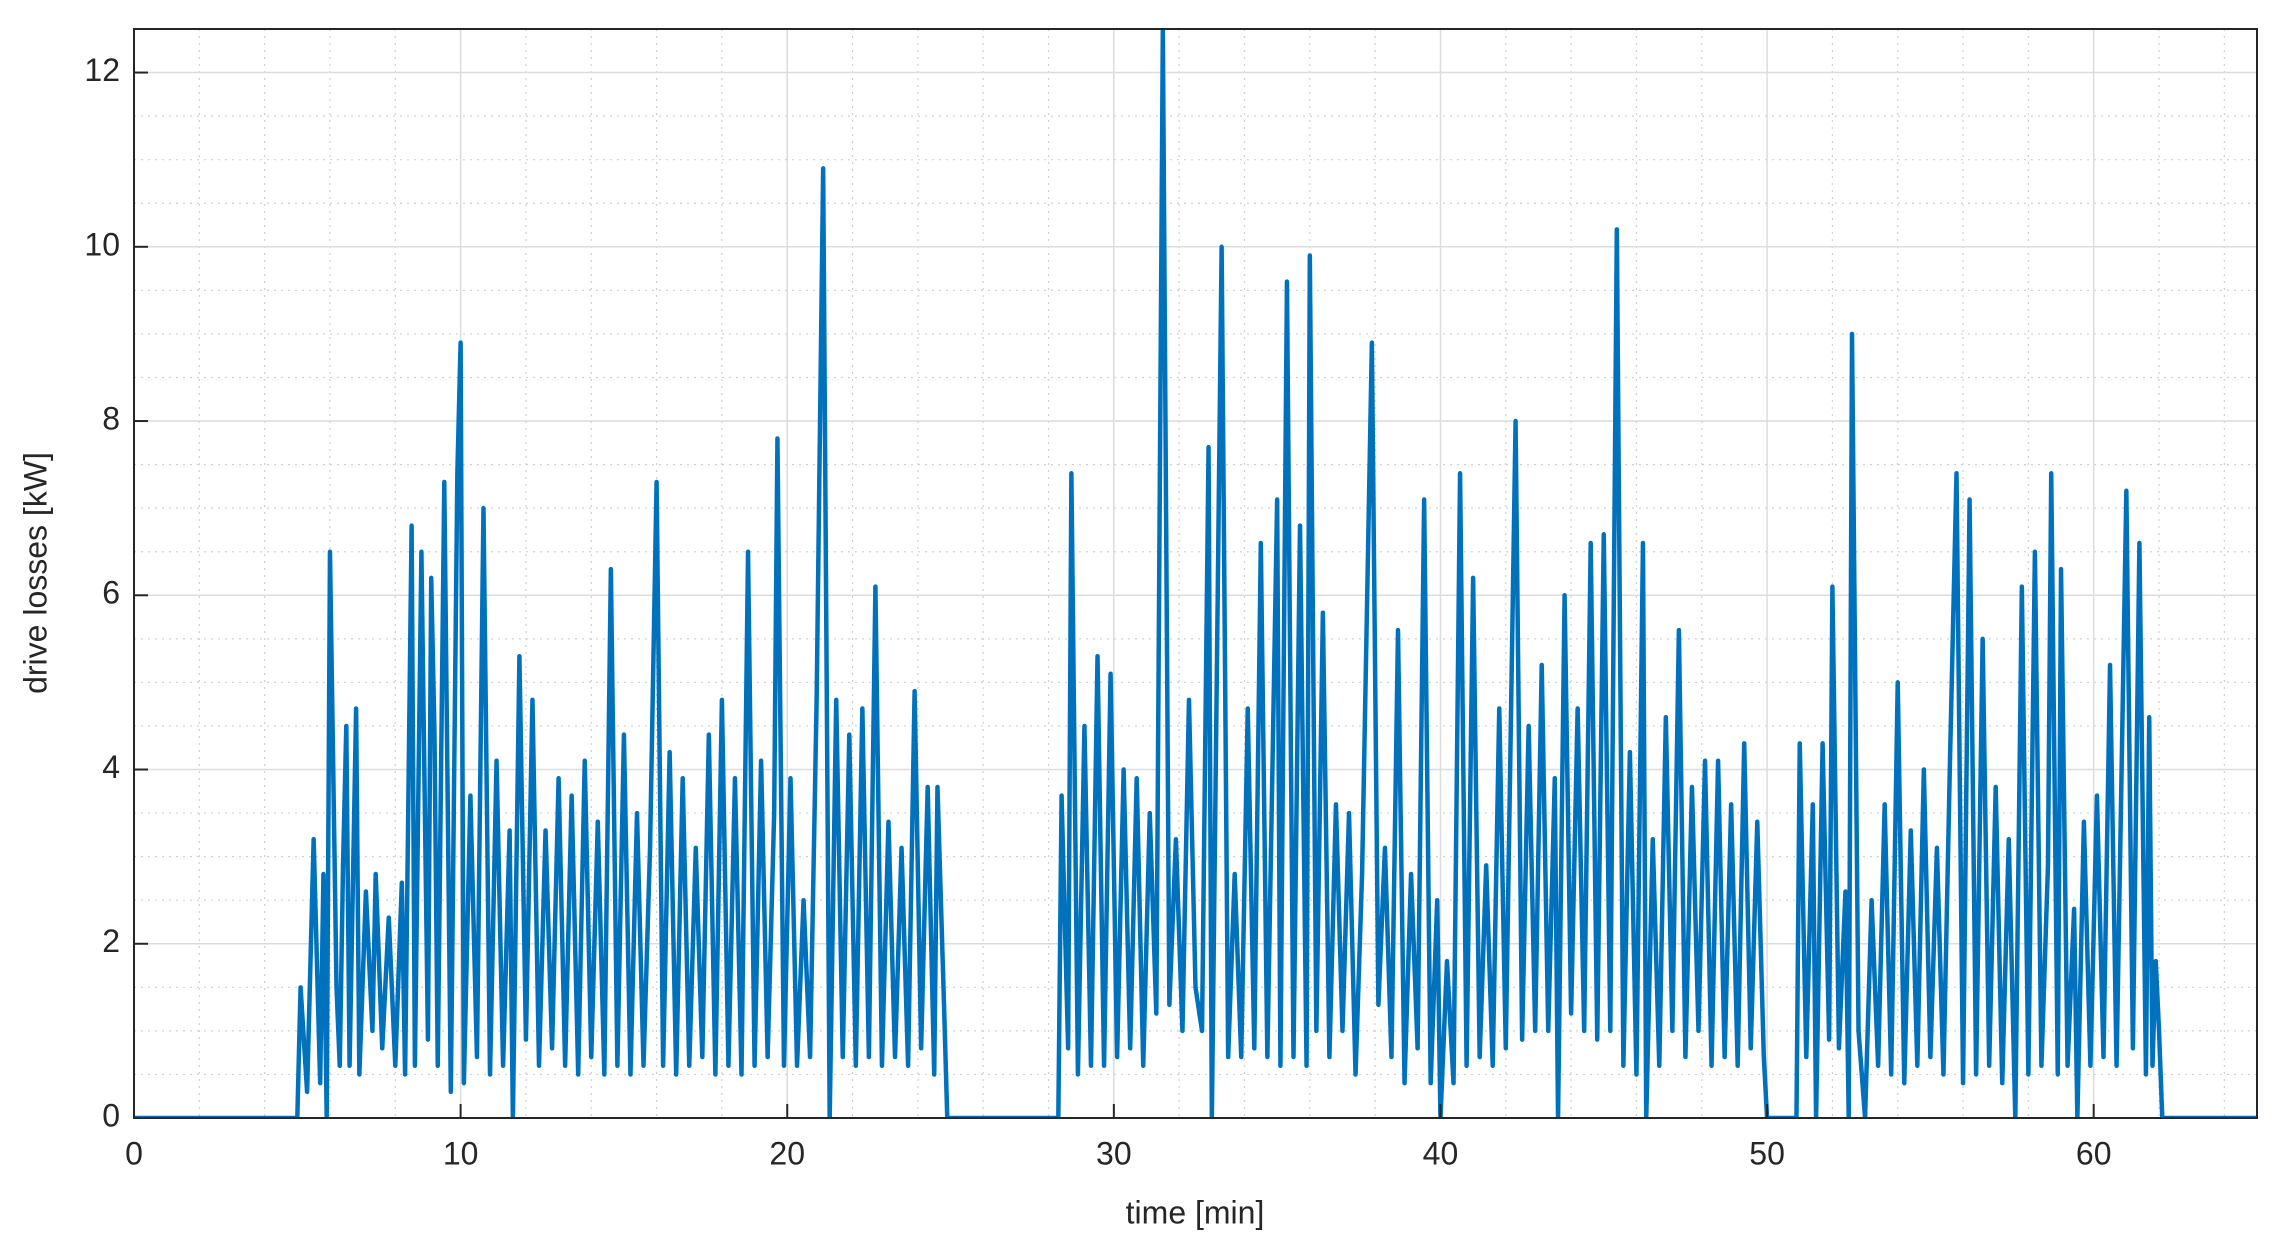 The height and width of the screenshot is (1250, 2281). Describe the element at coordinates (2094, 1153) in the screenshot. I see `x-tick-label: 60` at that location.